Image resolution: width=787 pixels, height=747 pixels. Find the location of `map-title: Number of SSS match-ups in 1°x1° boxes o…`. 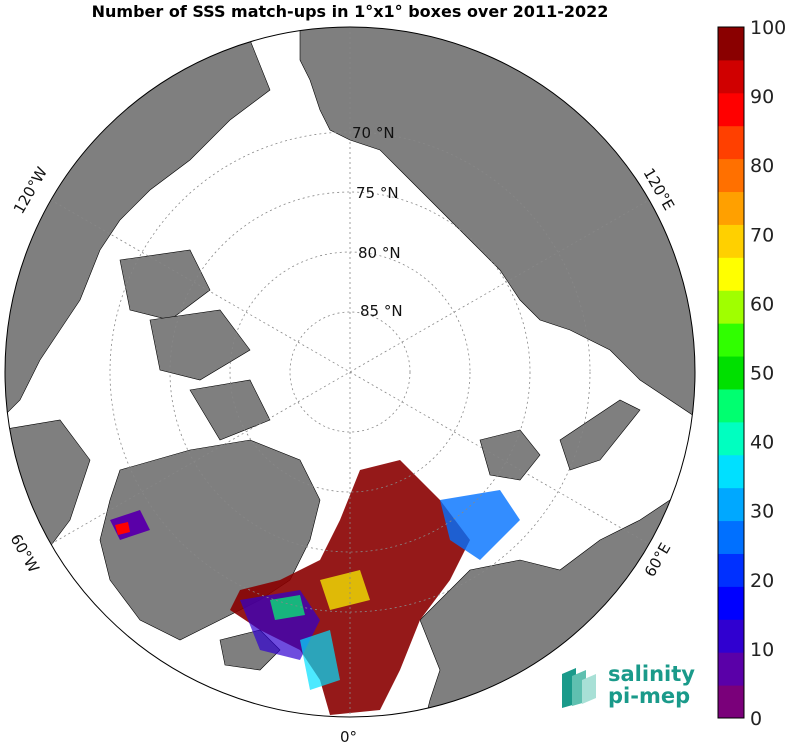

map-title: Number of SSS match-ups in 1°x1° boxes o… is located at coordinates (350, 11).